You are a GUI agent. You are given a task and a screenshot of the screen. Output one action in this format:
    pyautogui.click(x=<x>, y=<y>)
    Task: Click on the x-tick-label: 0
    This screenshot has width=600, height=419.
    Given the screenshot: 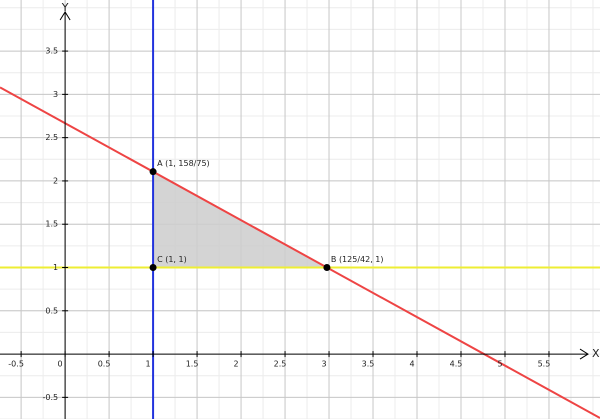 What is the action you would take?
    pyautogui.click(x=60, y=364)
    